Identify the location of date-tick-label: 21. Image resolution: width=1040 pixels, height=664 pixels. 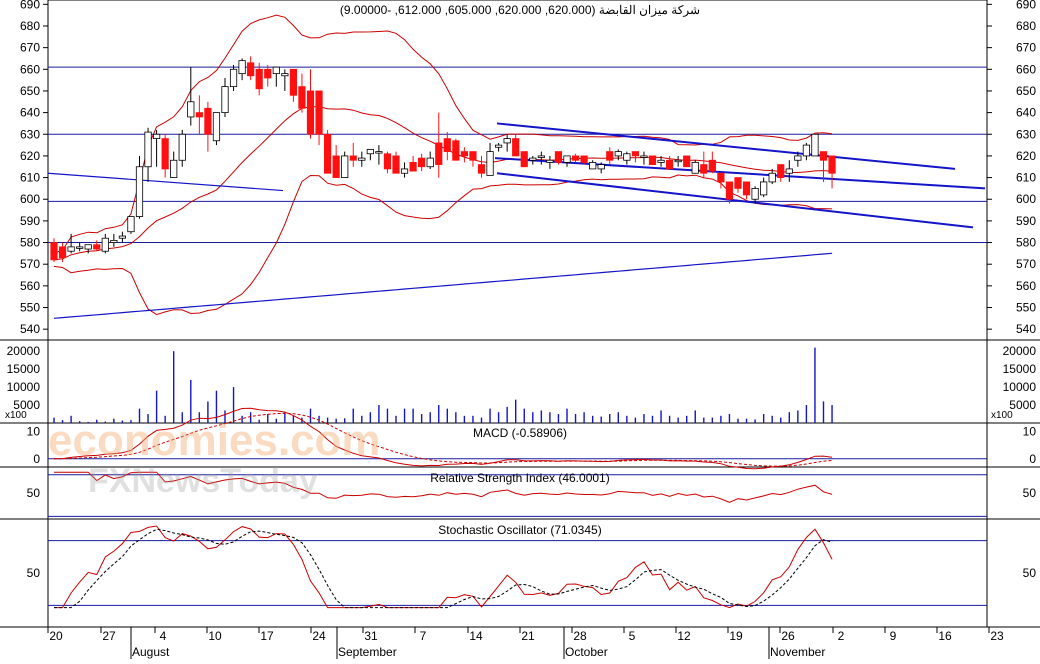
(528, 636).